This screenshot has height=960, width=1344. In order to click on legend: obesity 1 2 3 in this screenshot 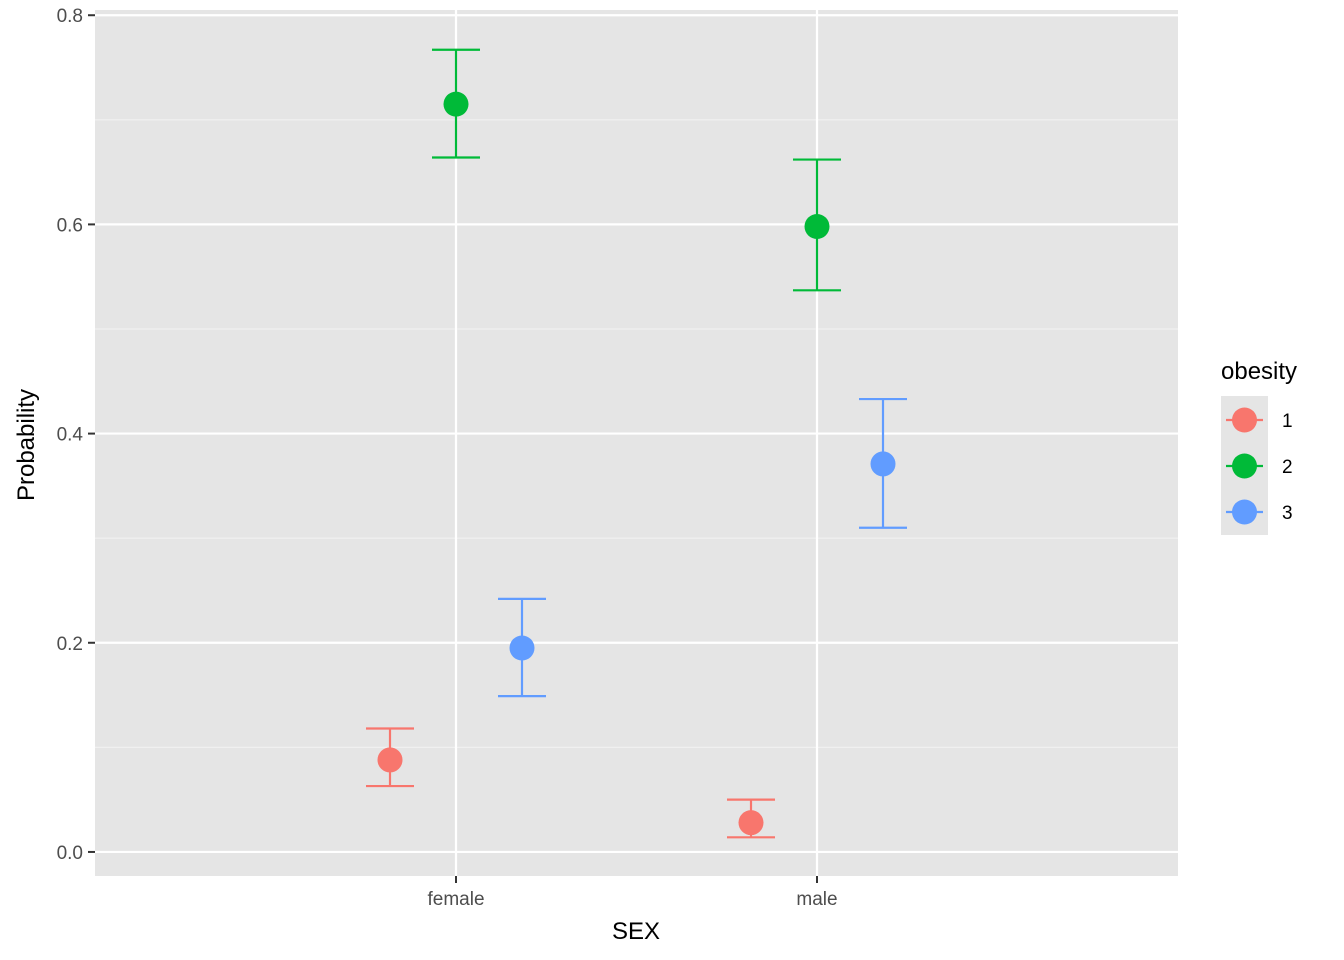, I will do `click(1259, 446)`.